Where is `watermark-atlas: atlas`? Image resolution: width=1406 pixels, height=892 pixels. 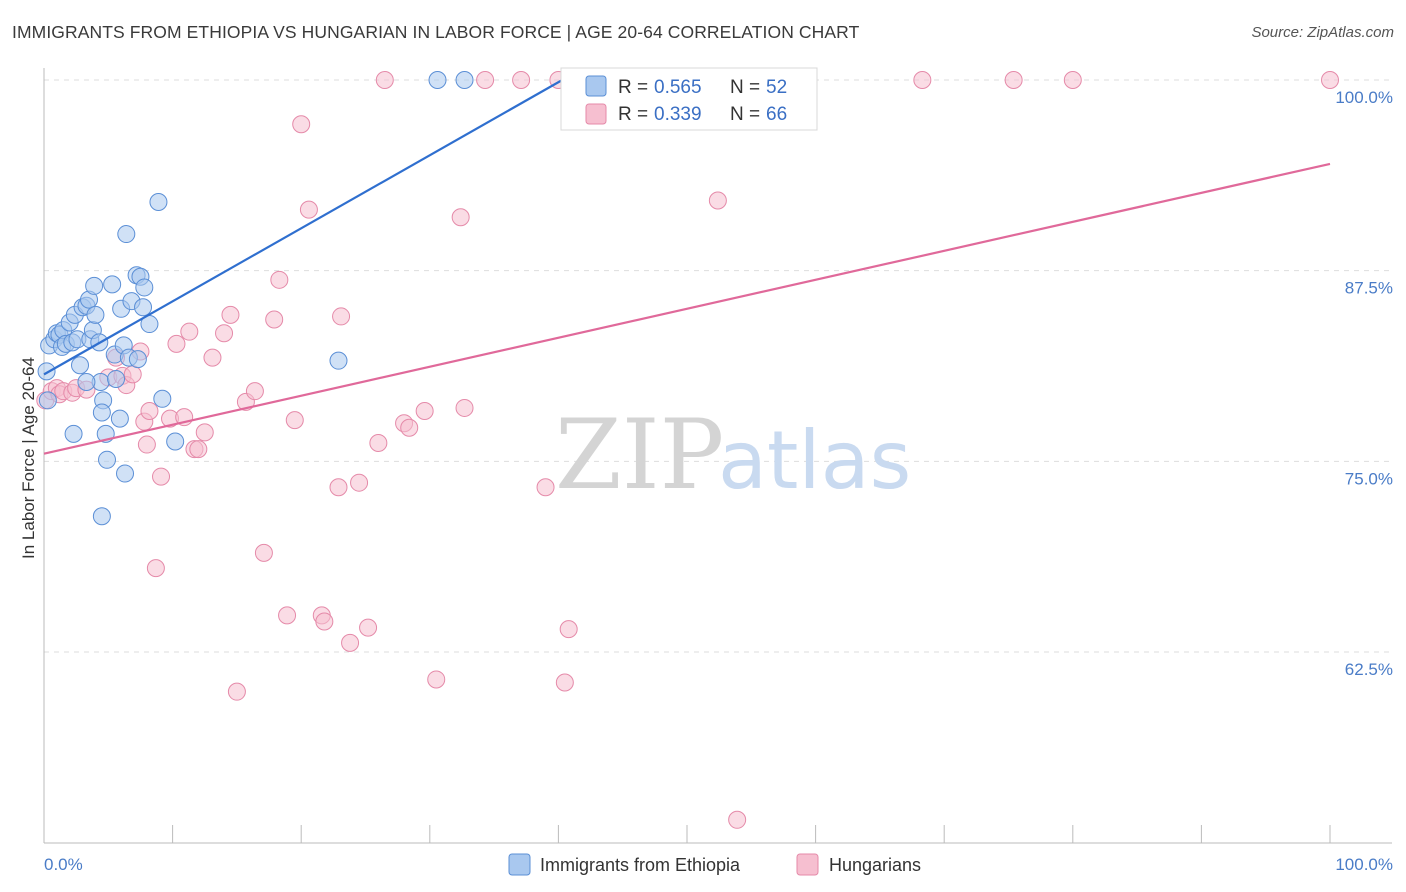
watermark-atlas: atlas is located at coordinates (814, 460).